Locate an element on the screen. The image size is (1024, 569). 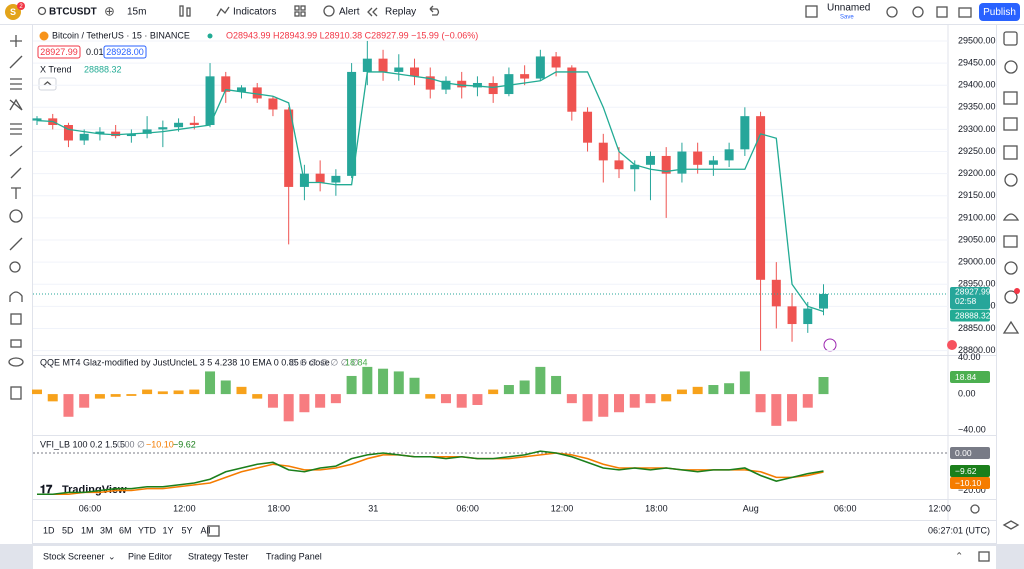
brush is located at coordinates (16, 151).